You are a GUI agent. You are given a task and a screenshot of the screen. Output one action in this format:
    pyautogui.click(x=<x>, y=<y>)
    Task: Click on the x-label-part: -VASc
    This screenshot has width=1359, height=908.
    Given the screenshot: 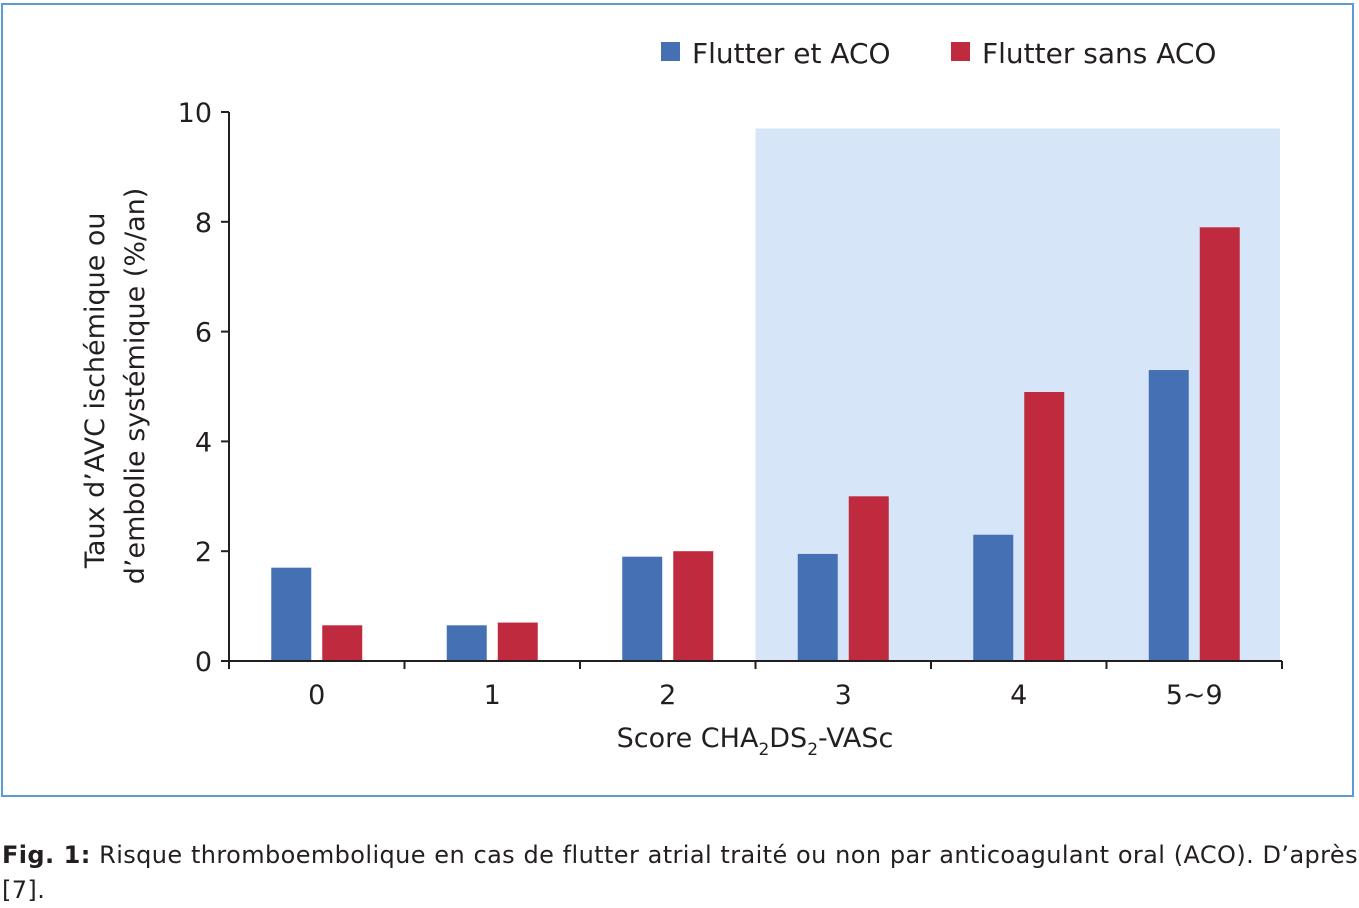 What is the action you would take?
    pyautogui.click(x=855, y=738)
    